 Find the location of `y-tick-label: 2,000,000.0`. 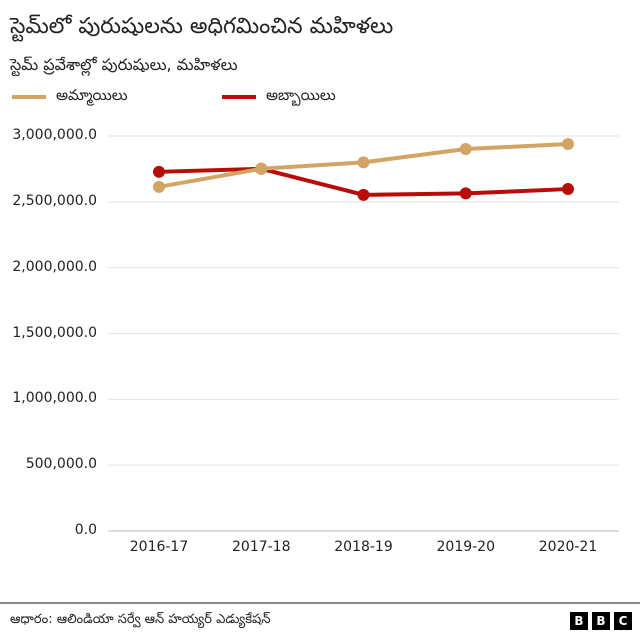

y-tick-label: 2,000,000.0 is located at coordinates (54, 266).